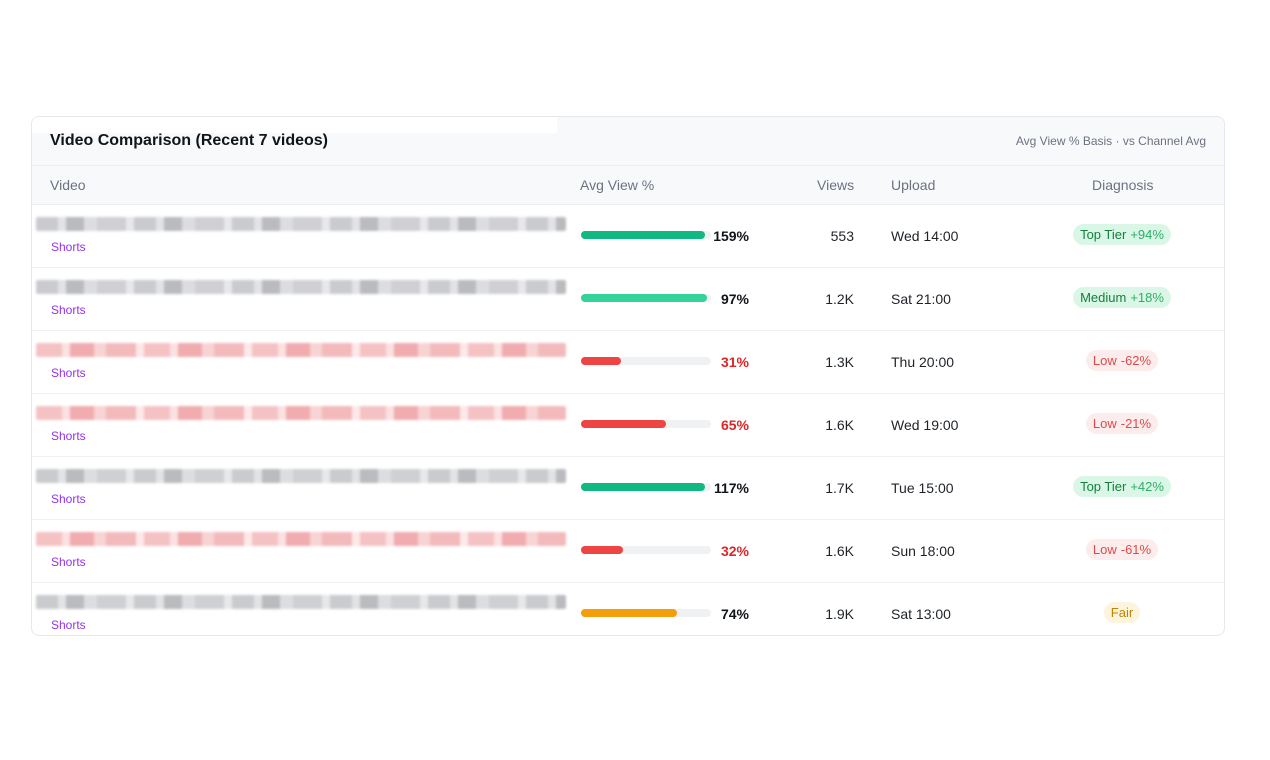  I want to click on diagnosis-cell: Low -21%, so click(1122, 423).